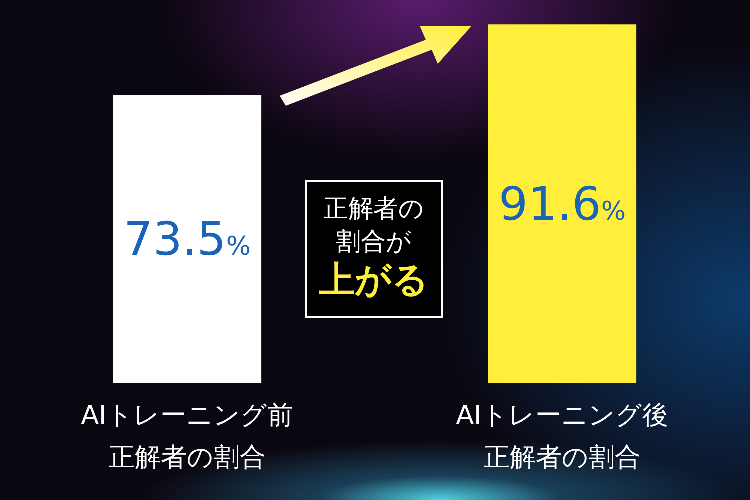 The image size is (750, 500). What do you see at coordinates (374, 225) in the screenshot?
I see `annotation: 正解者の割合が` at bounding box center [374, 225].